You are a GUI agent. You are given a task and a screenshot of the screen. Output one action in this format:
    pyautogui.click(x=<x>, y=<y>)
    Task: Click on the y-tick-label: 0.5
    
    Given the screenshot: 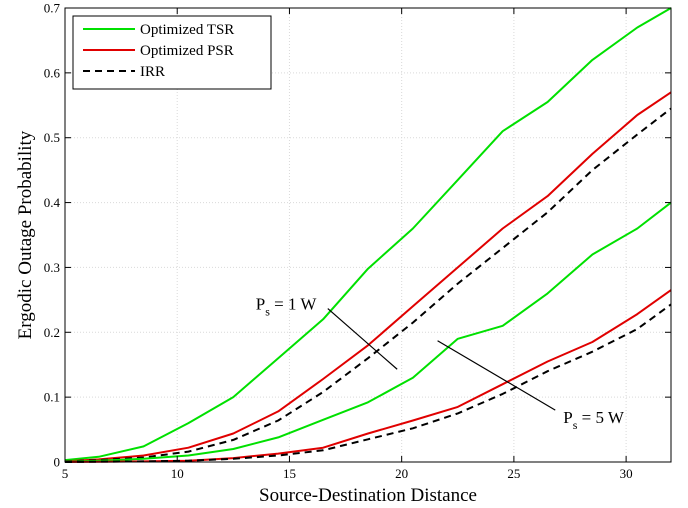 What is the action you would take?
    pyautogui.click(x=52, y=137)
    